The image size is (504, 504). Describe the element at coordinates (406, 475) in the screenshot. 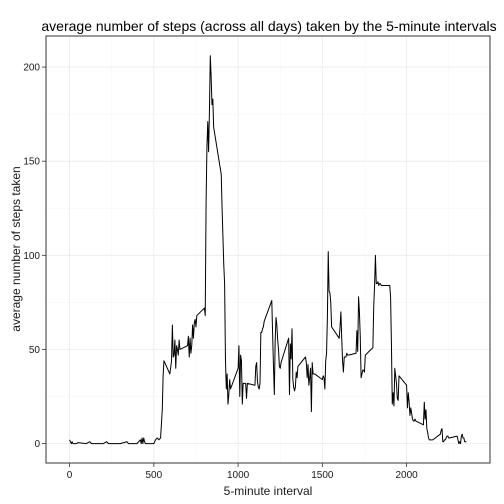

I see `x-tick-label: 2000` at that location.